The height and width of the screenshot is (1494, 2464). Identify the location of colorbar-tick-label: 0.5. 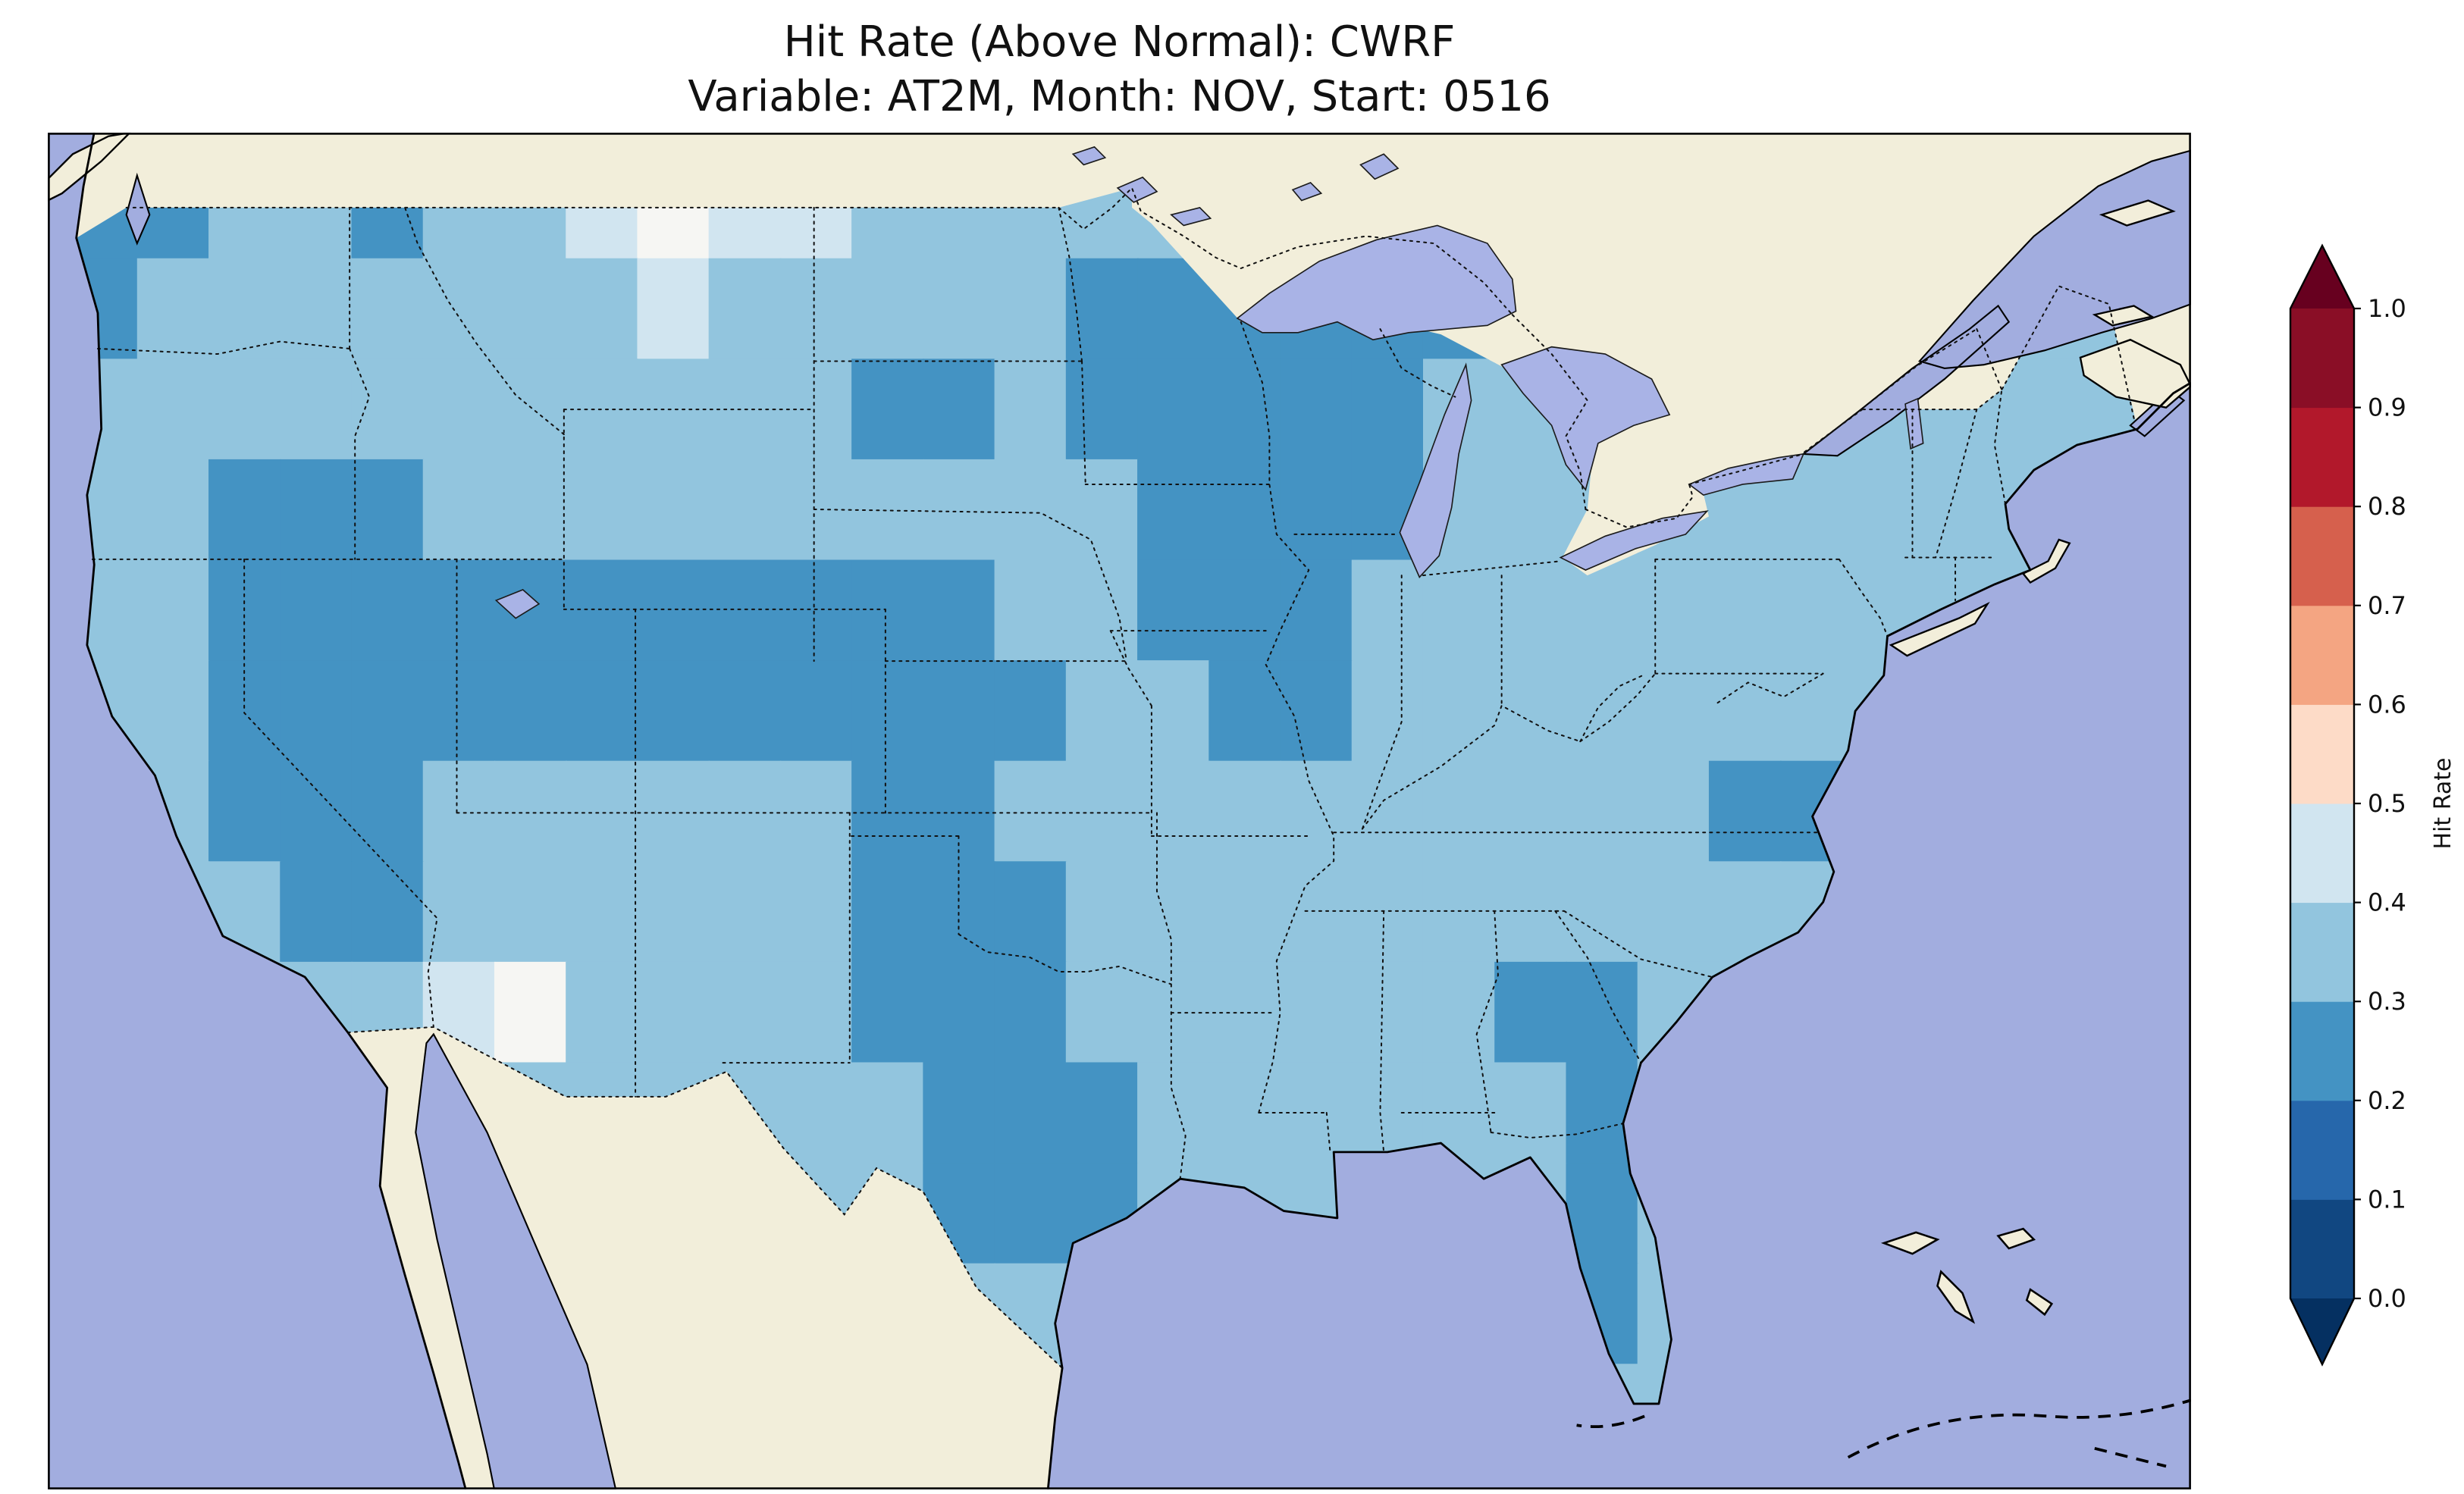
(2387, 803).